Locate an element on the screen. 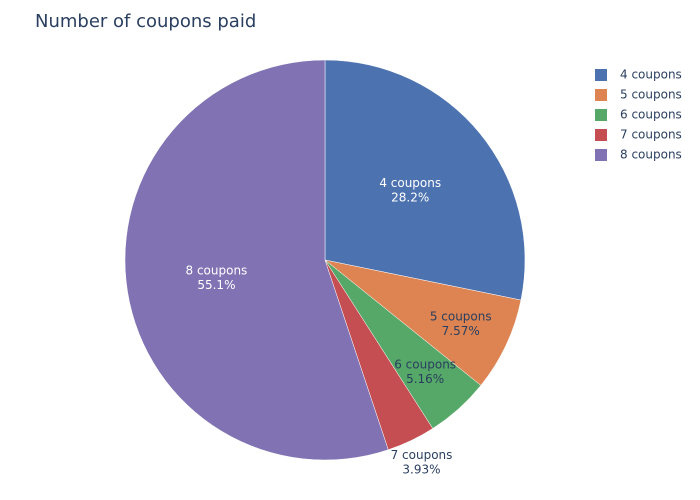 Image resolution: width=700 pixels, height=500 pixels. slice-category: 4 coupons is located at coordinates (410, 183).